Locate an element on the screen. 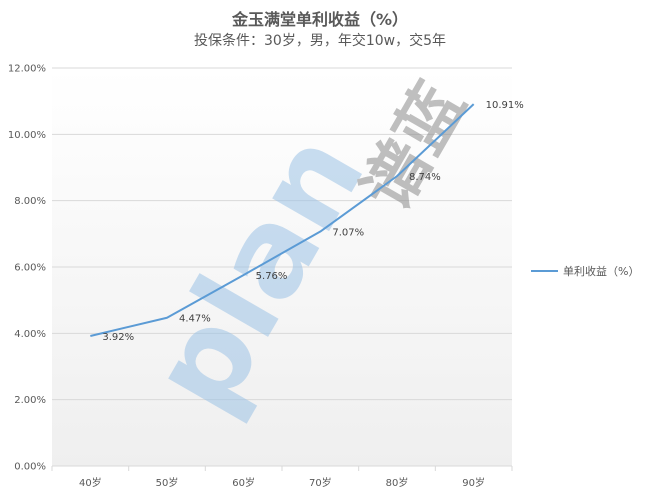 Image resolution: width=650 pixels, height=502 pixels. data-label: 8.74% is located at coordinates (425, 177).